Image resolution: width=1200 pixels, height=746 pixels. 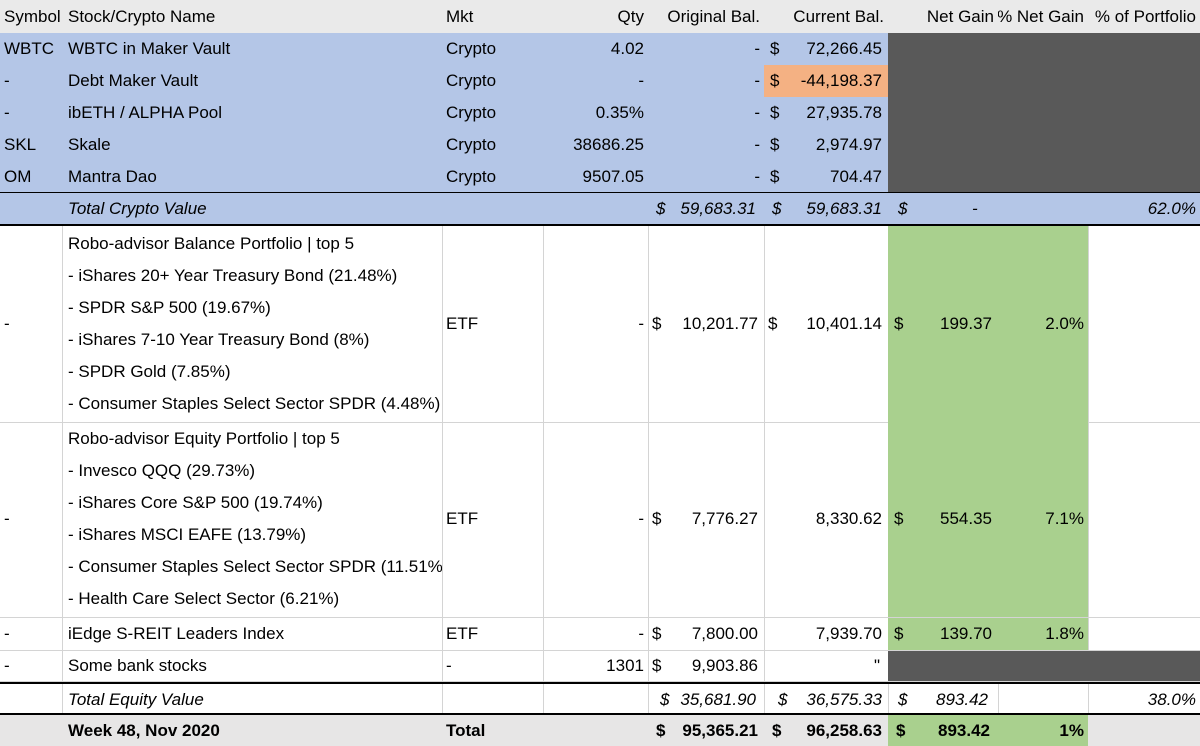 I want to click on crypto-curr-cell: $72,266.45, so click(x=826, y=49).